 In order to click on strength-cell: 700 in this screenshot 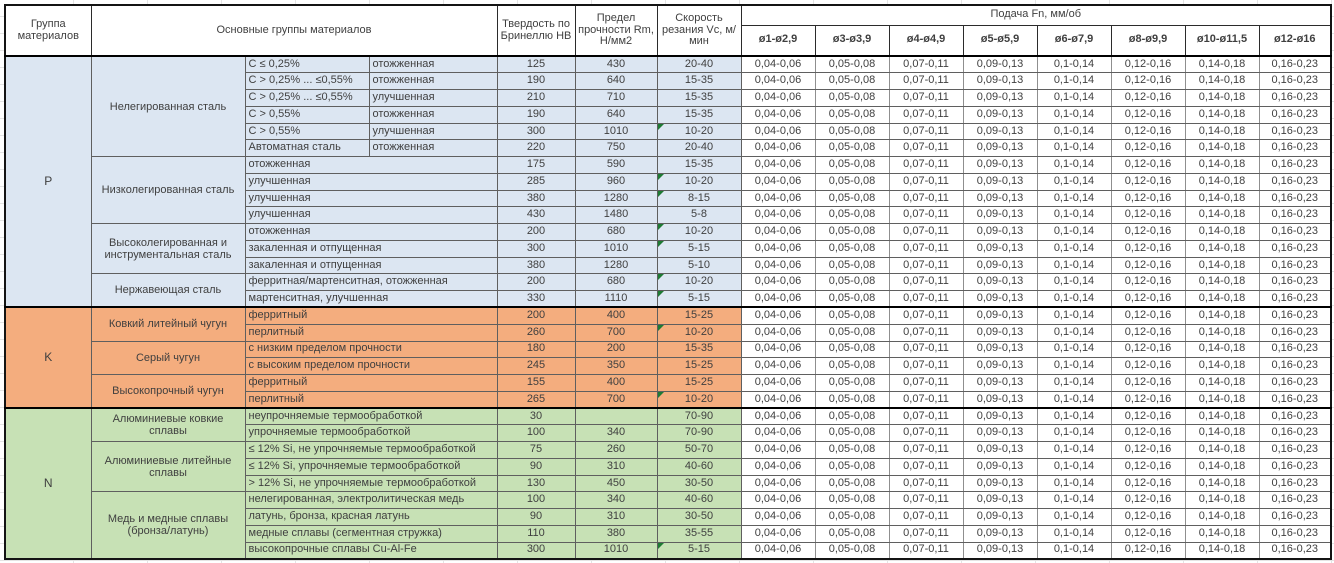, I will do `click(616, 332)`.